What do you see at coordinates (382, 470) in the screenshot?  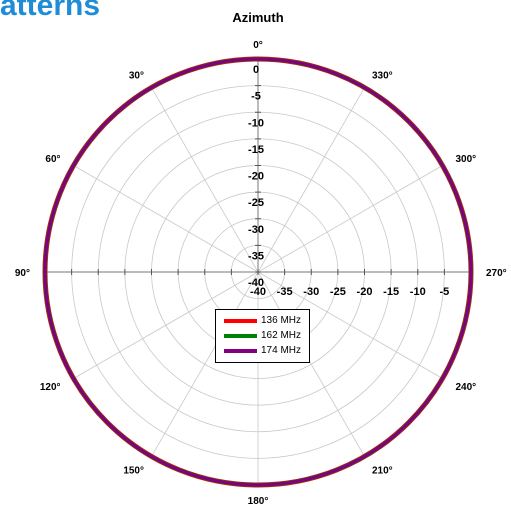 I see `angle-label: 210°` at bounding box center [382, 470].